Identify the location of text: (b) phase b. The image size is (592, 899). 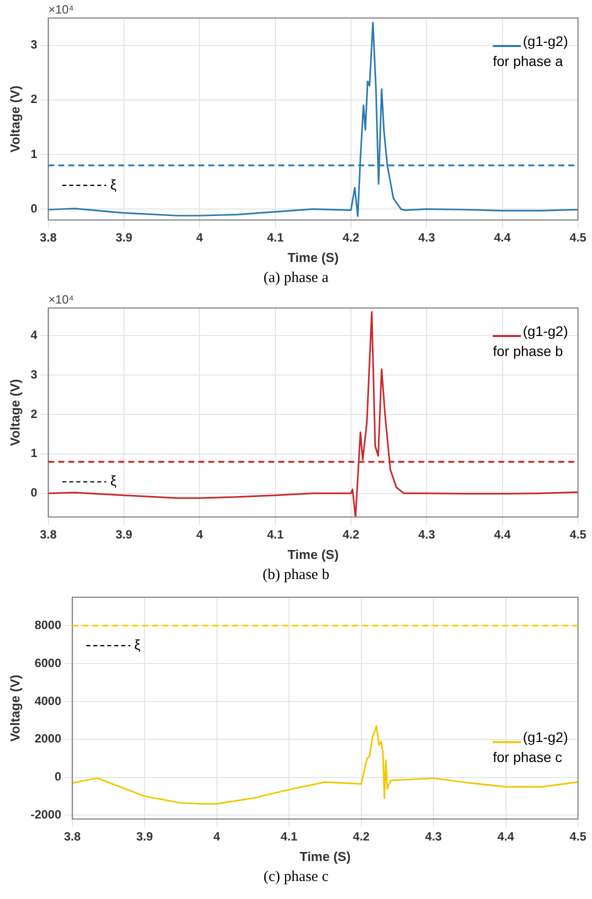
(296, 575).